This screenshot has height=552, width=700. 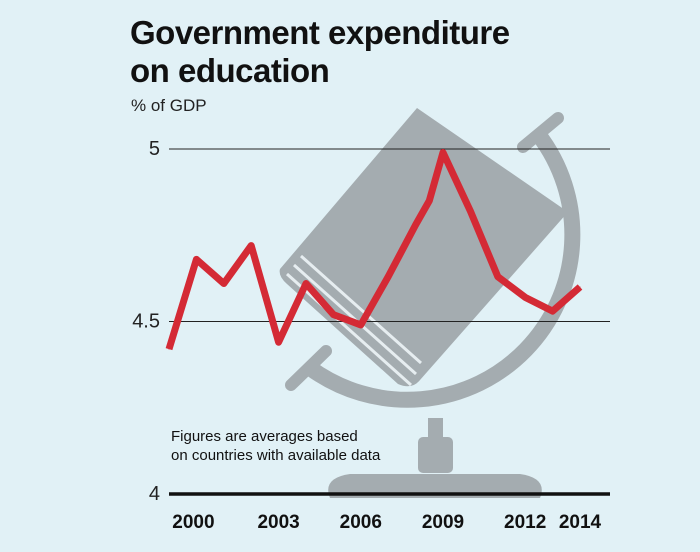 I want to click on meridian-top-cap, so click(x=540, y=132).